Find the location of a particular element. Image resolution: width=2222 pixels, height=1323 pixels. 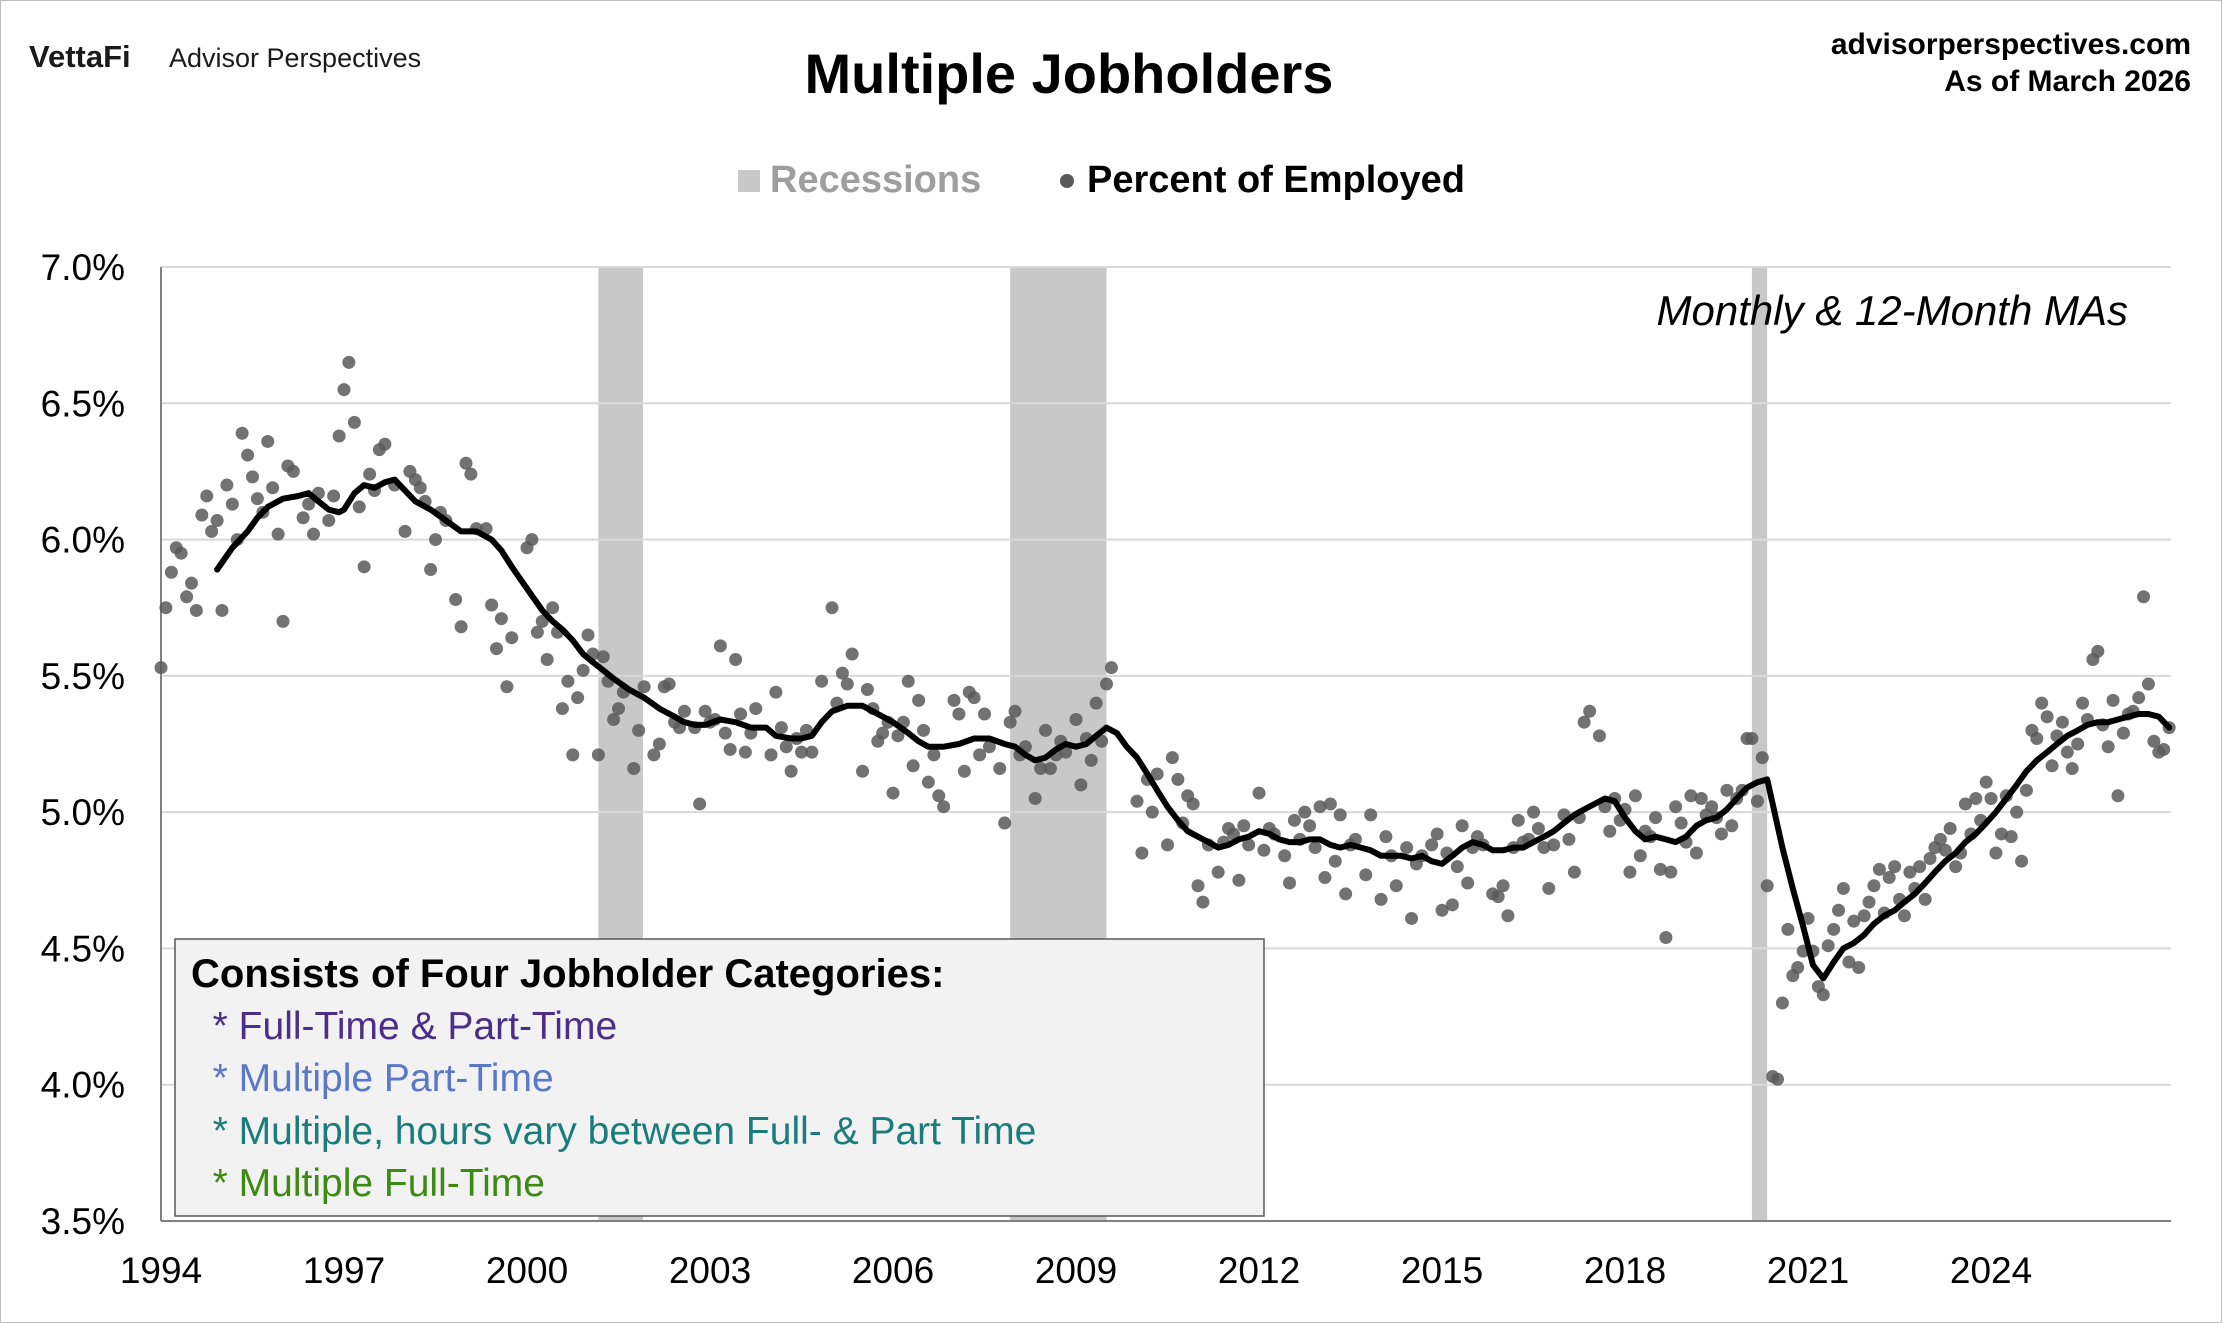

x-tick-label: 2021 is located at coordinates (1808, 1270).